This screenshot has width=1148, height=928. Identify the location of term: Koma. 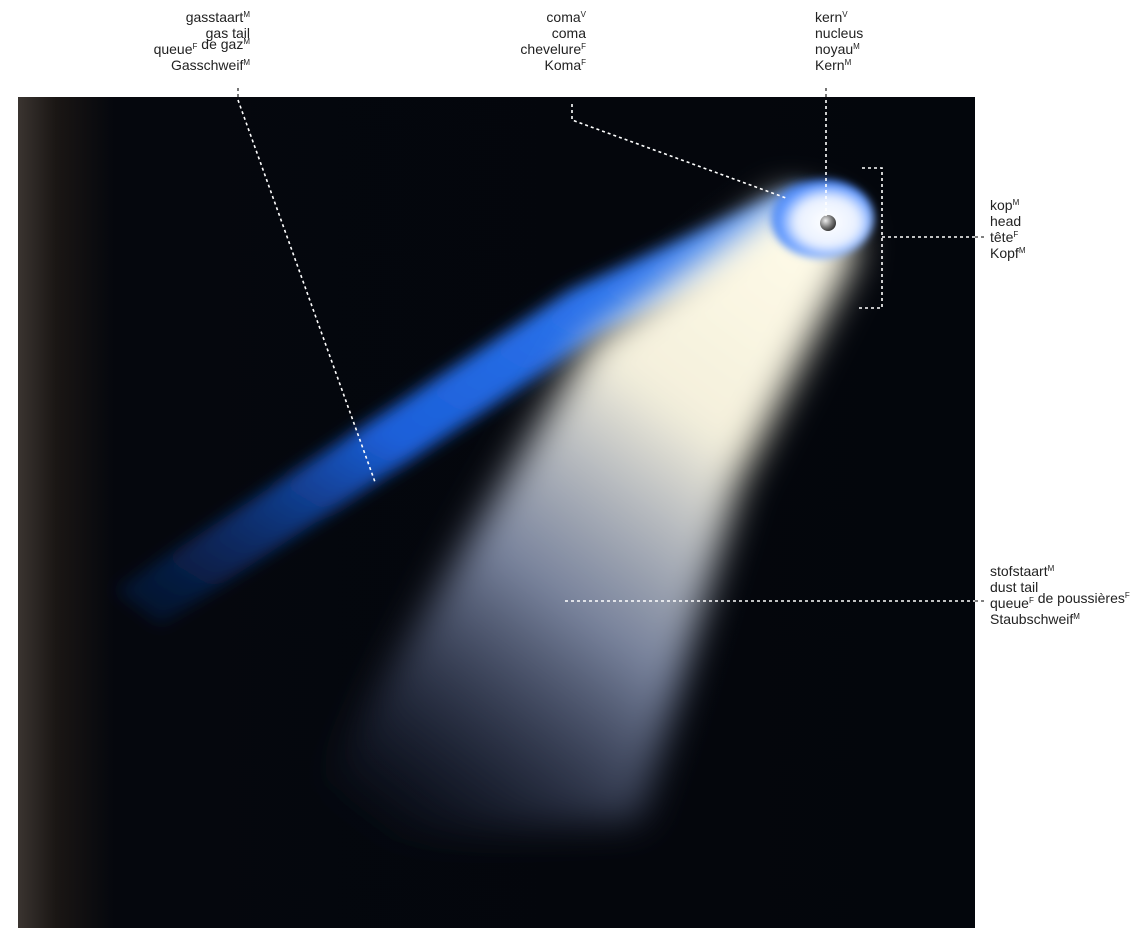
(563, 65).